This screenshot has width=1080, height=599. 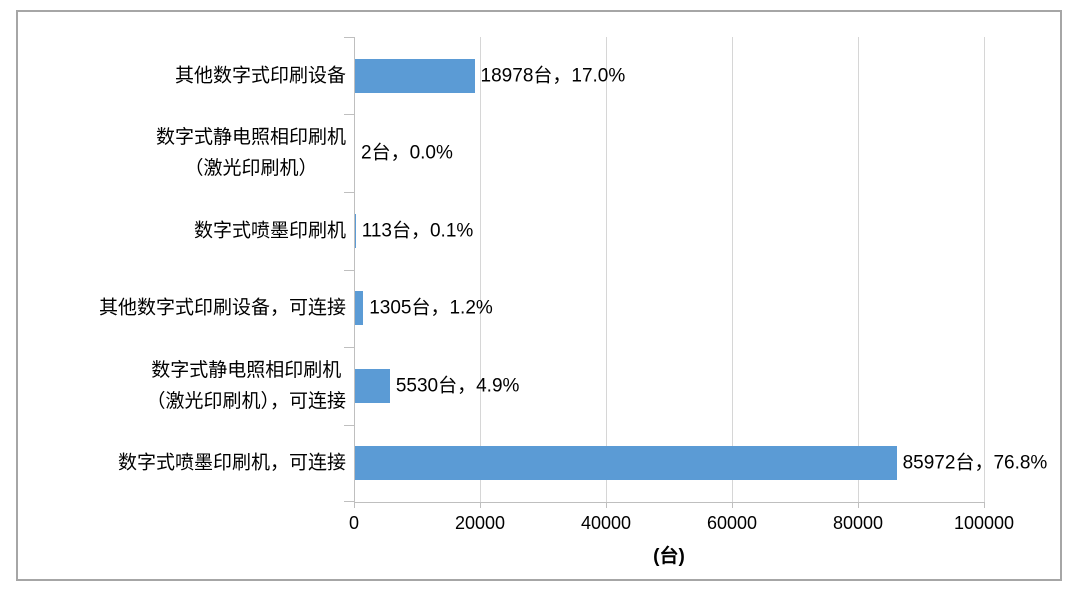 I want to click on x-axis-line, so click(x=669, y=502).